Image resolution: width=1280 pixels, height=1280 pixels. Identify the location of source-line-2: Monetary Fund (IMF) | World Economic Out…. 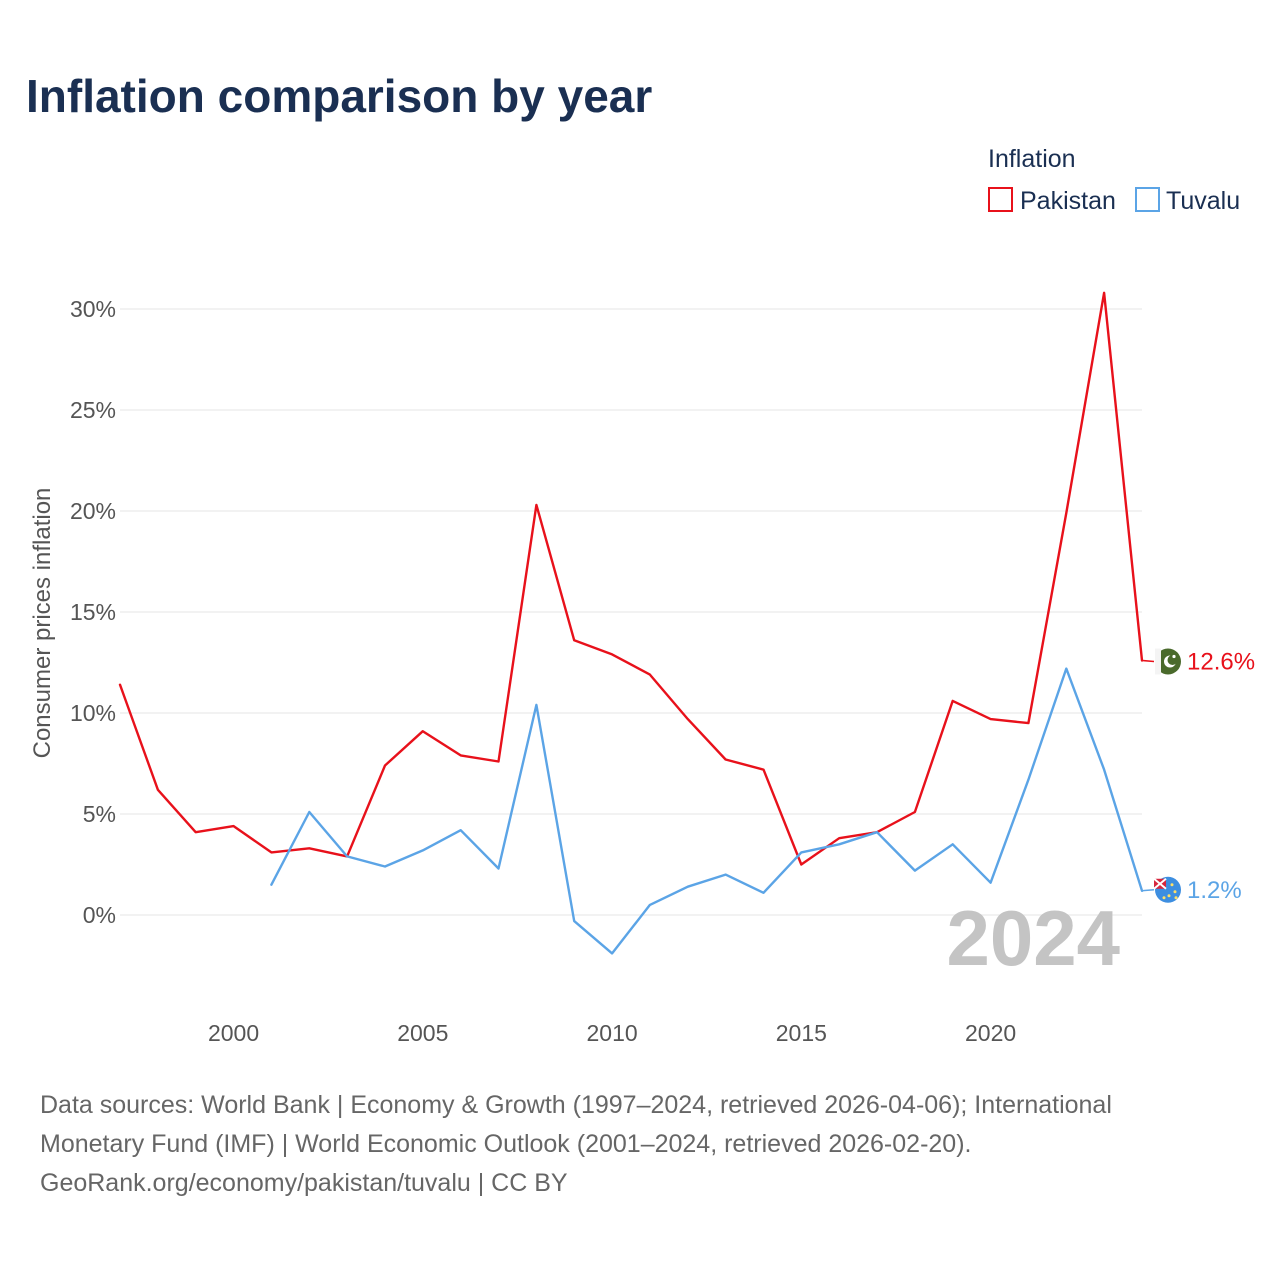
(505, 1144).